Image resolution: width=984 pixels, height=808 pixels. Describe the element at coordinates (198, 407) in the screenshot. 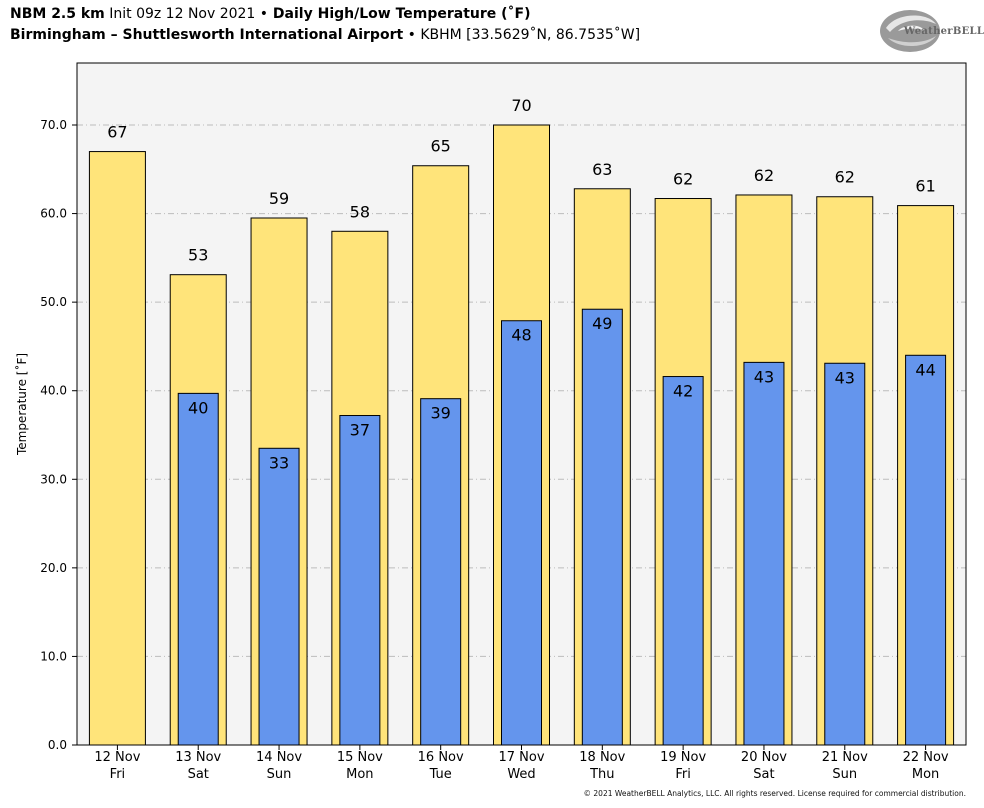

I see `low-value-label: 40` at that location.